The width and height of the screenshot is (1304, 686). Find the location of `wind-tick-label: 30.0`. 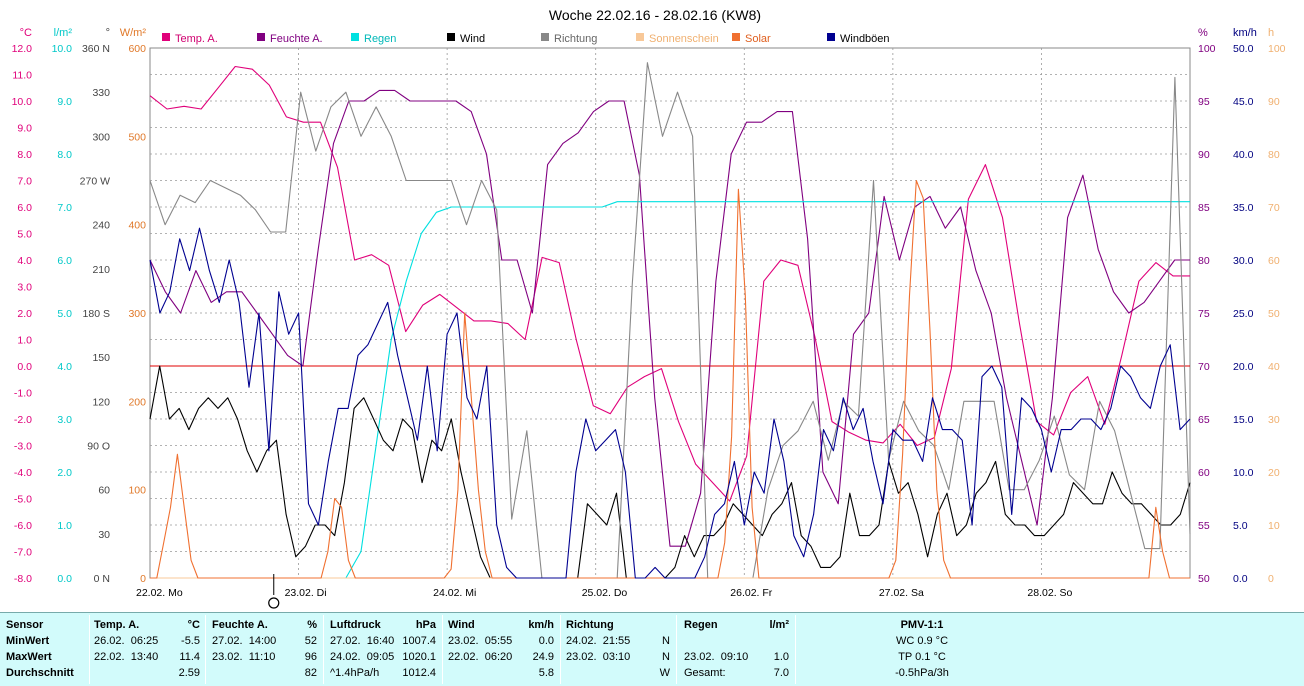

wind-tick-label: 30.0 is located at coordinates (1243, 261).